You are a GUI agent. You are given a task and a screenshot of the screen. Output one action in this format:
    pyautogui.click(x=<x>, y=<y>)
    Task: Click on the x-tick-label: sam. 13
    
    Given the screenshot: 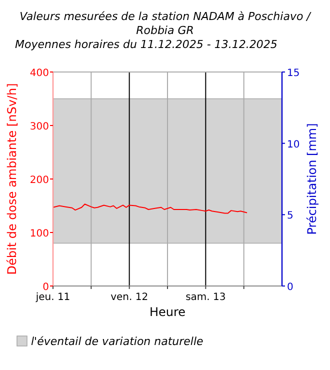 What is the action you would take?
    pyautogui.click(x=206, y=297)
    